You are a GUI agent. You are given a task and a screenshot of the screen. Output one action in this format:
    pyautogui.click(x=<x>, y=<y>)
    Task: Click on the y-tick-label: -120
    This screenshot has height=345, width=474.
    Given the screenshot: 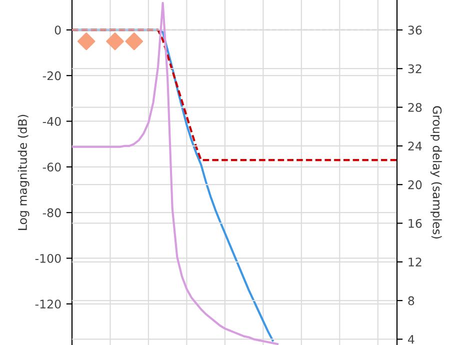 What is the action you would take?
    pyautogui.click(x=48, y=304)
    